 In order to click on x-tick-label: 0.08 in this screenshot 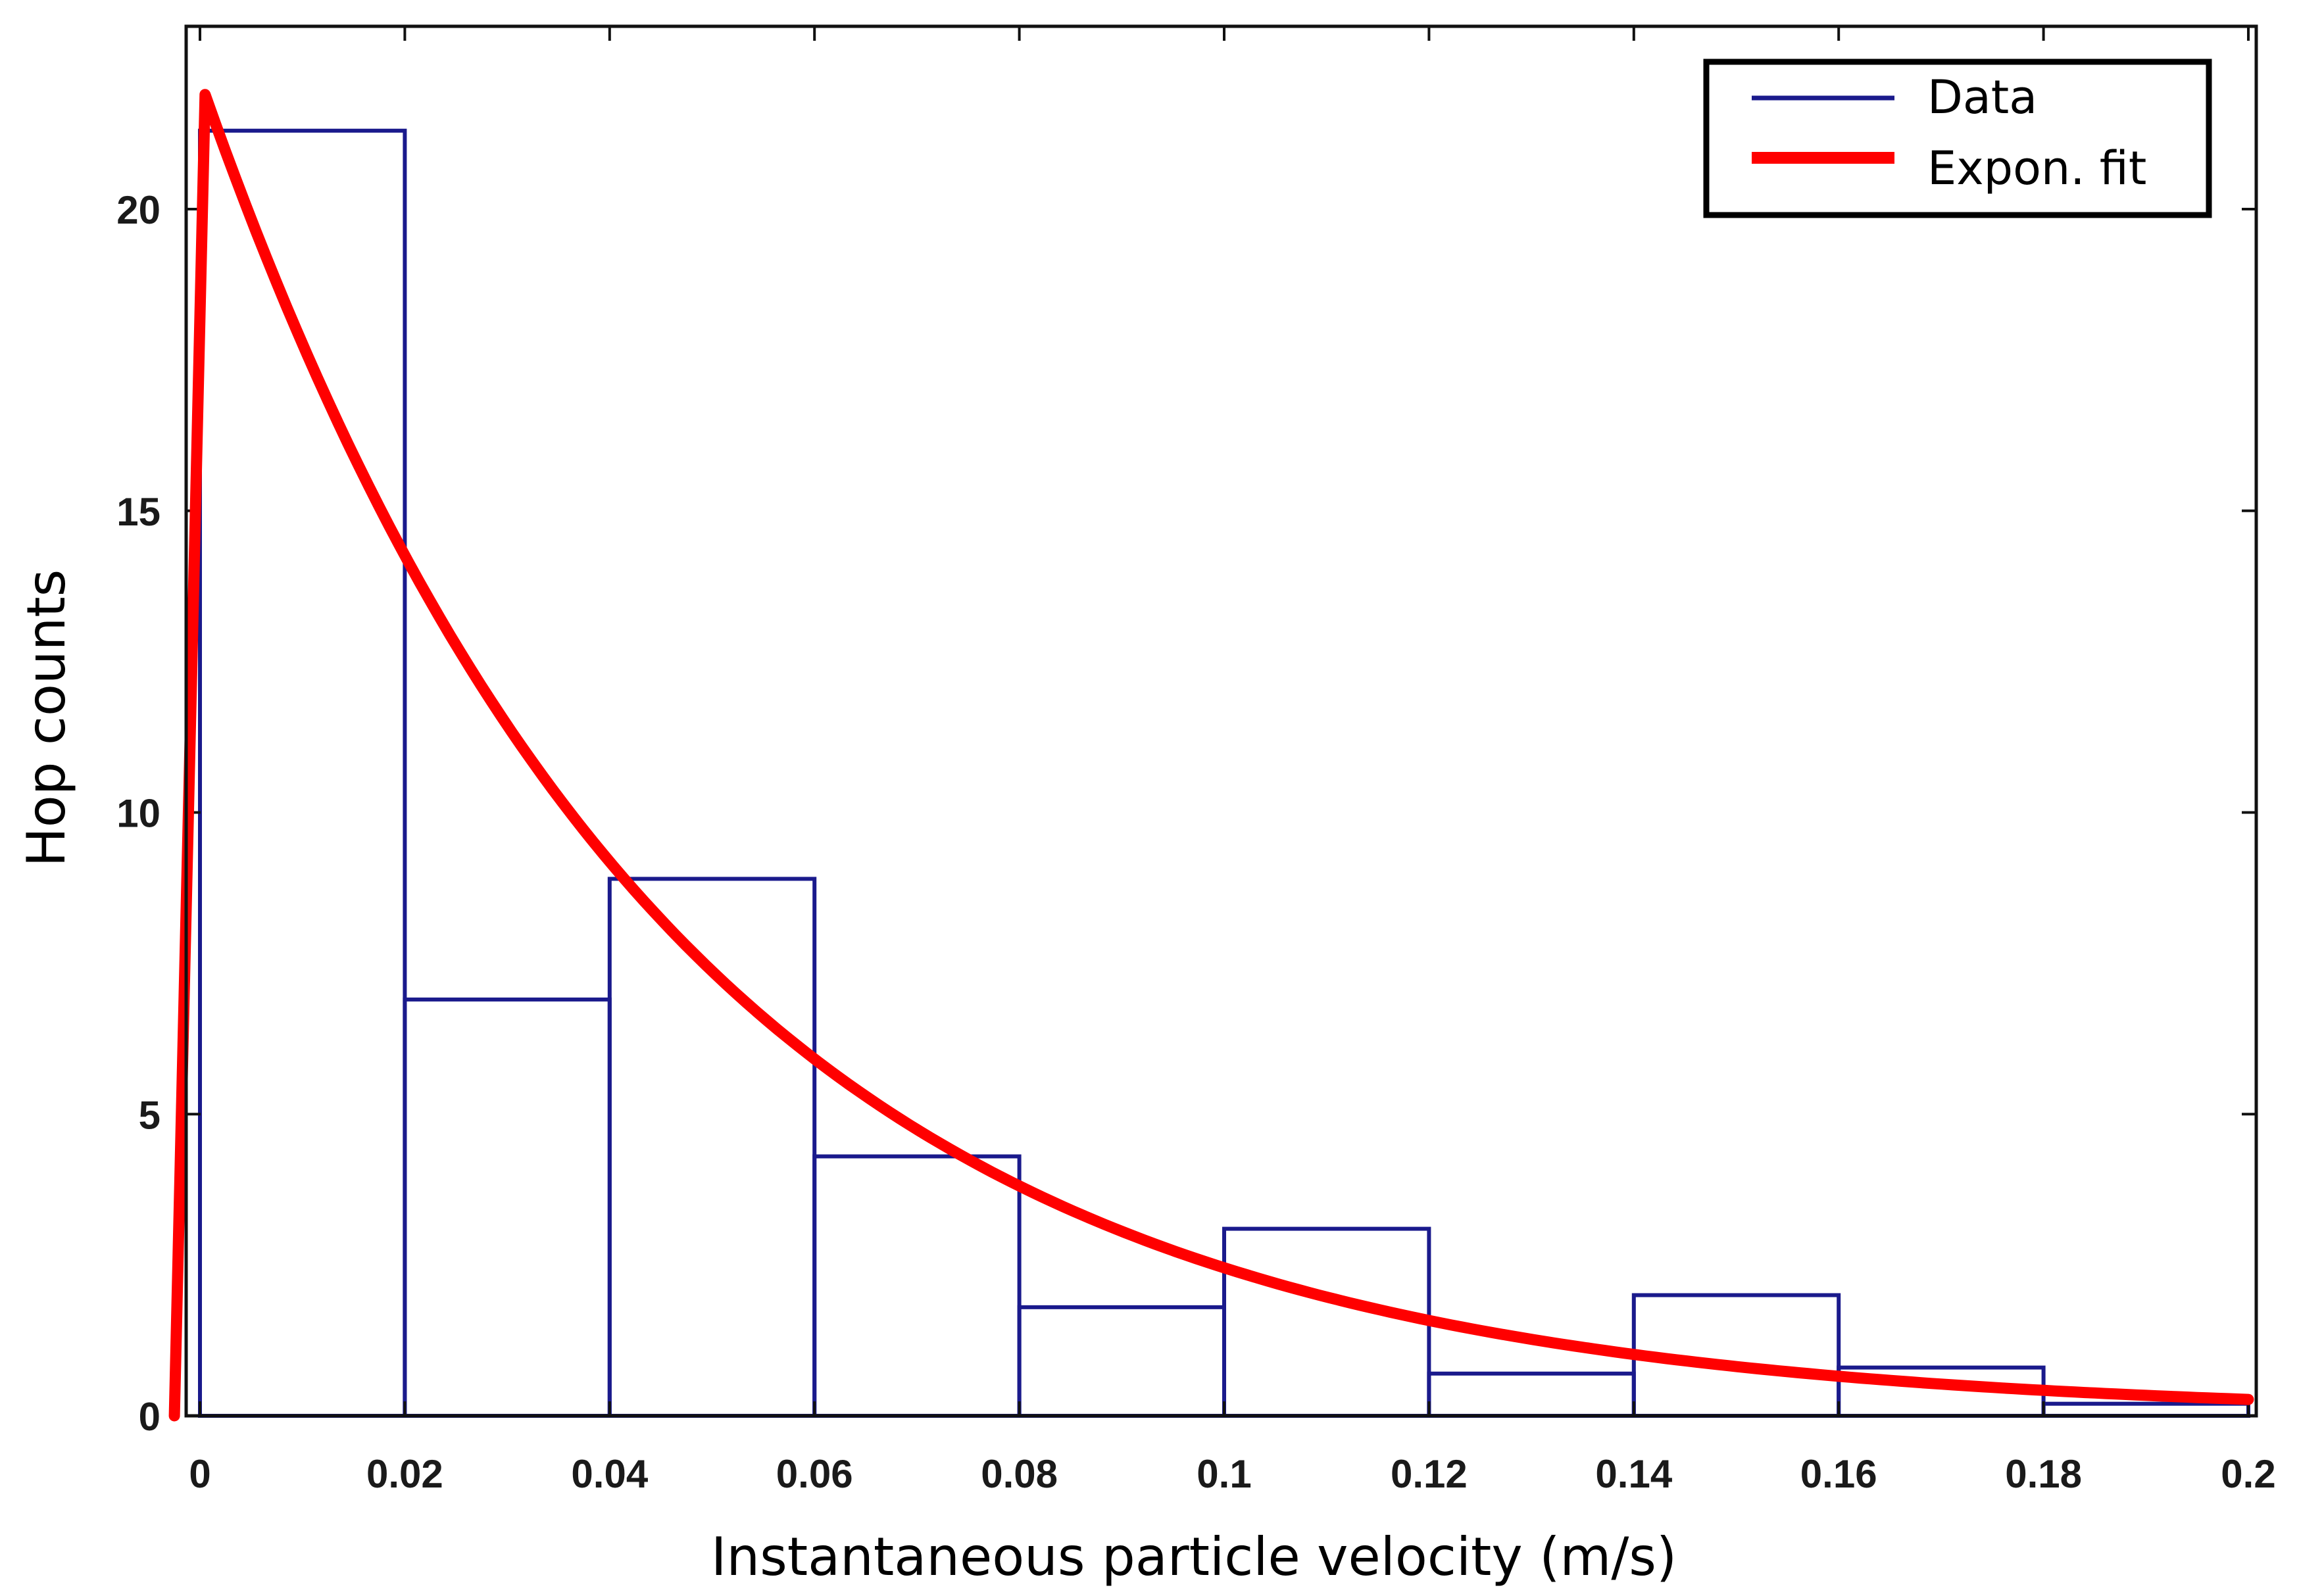, I will do `click(1019, 1474)`.